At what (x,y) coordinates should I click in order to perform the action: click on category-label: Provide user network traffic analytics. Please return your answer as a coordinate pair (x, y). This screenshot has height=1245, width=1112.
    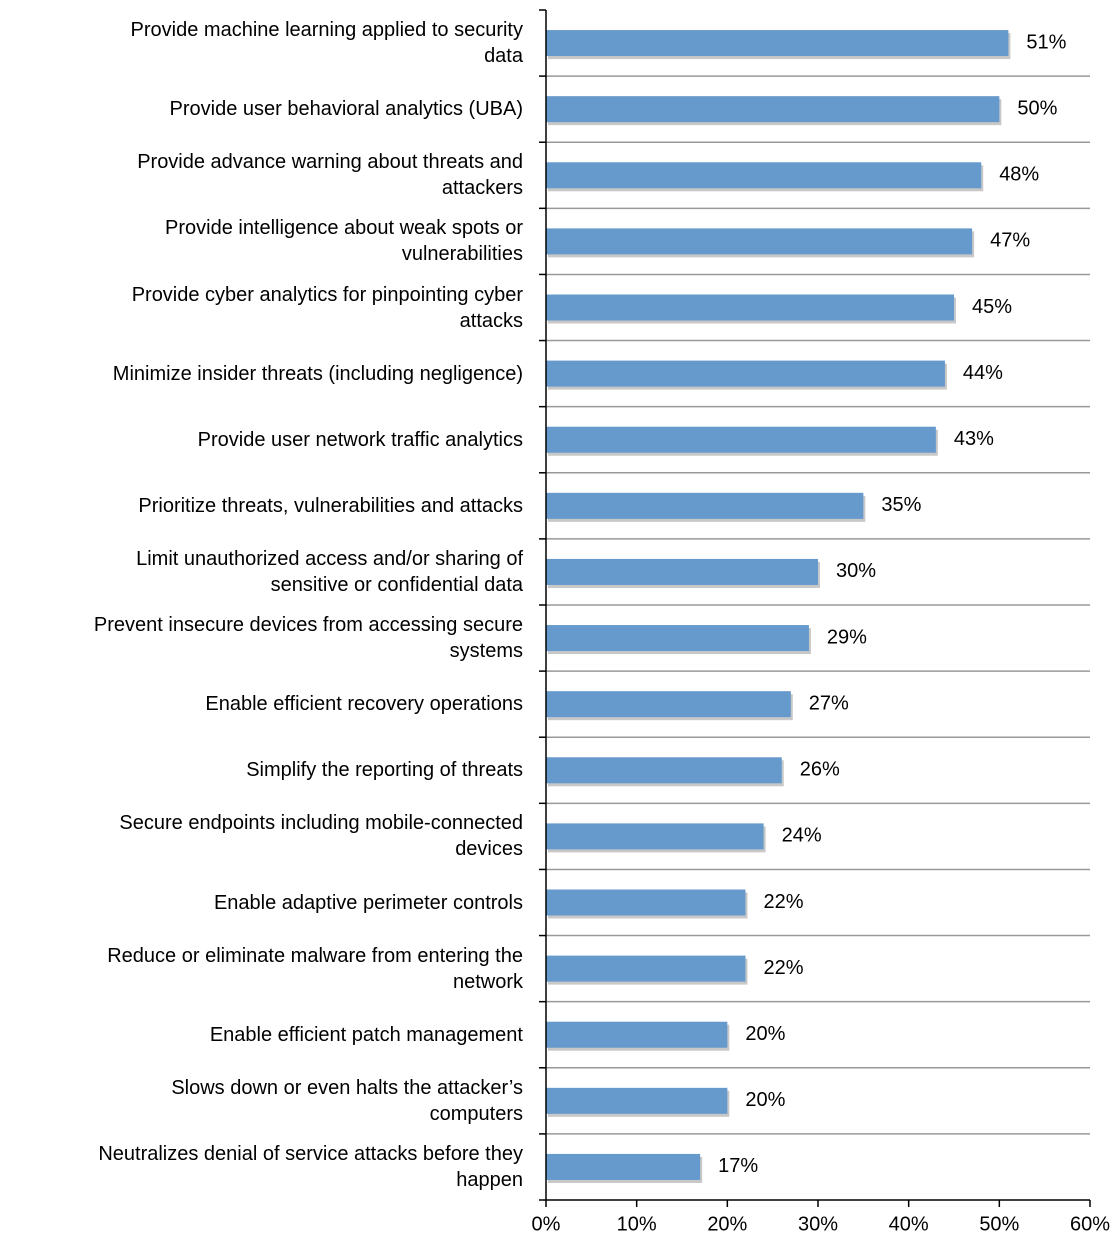
    Looking at the image, I should click on (360, 439).